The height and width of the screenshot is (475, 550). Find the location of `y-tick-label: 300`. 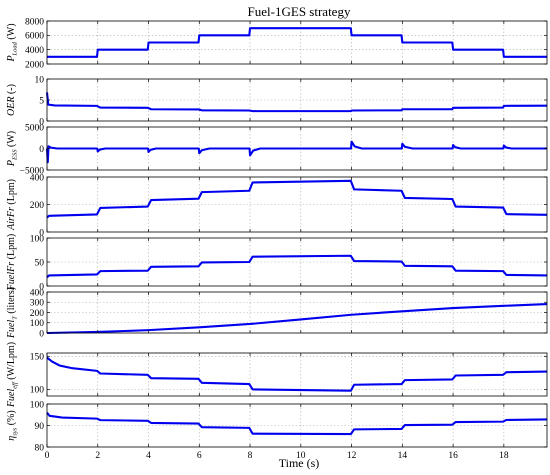

y-tick-label: 300 is located at coordinates (37, 304).